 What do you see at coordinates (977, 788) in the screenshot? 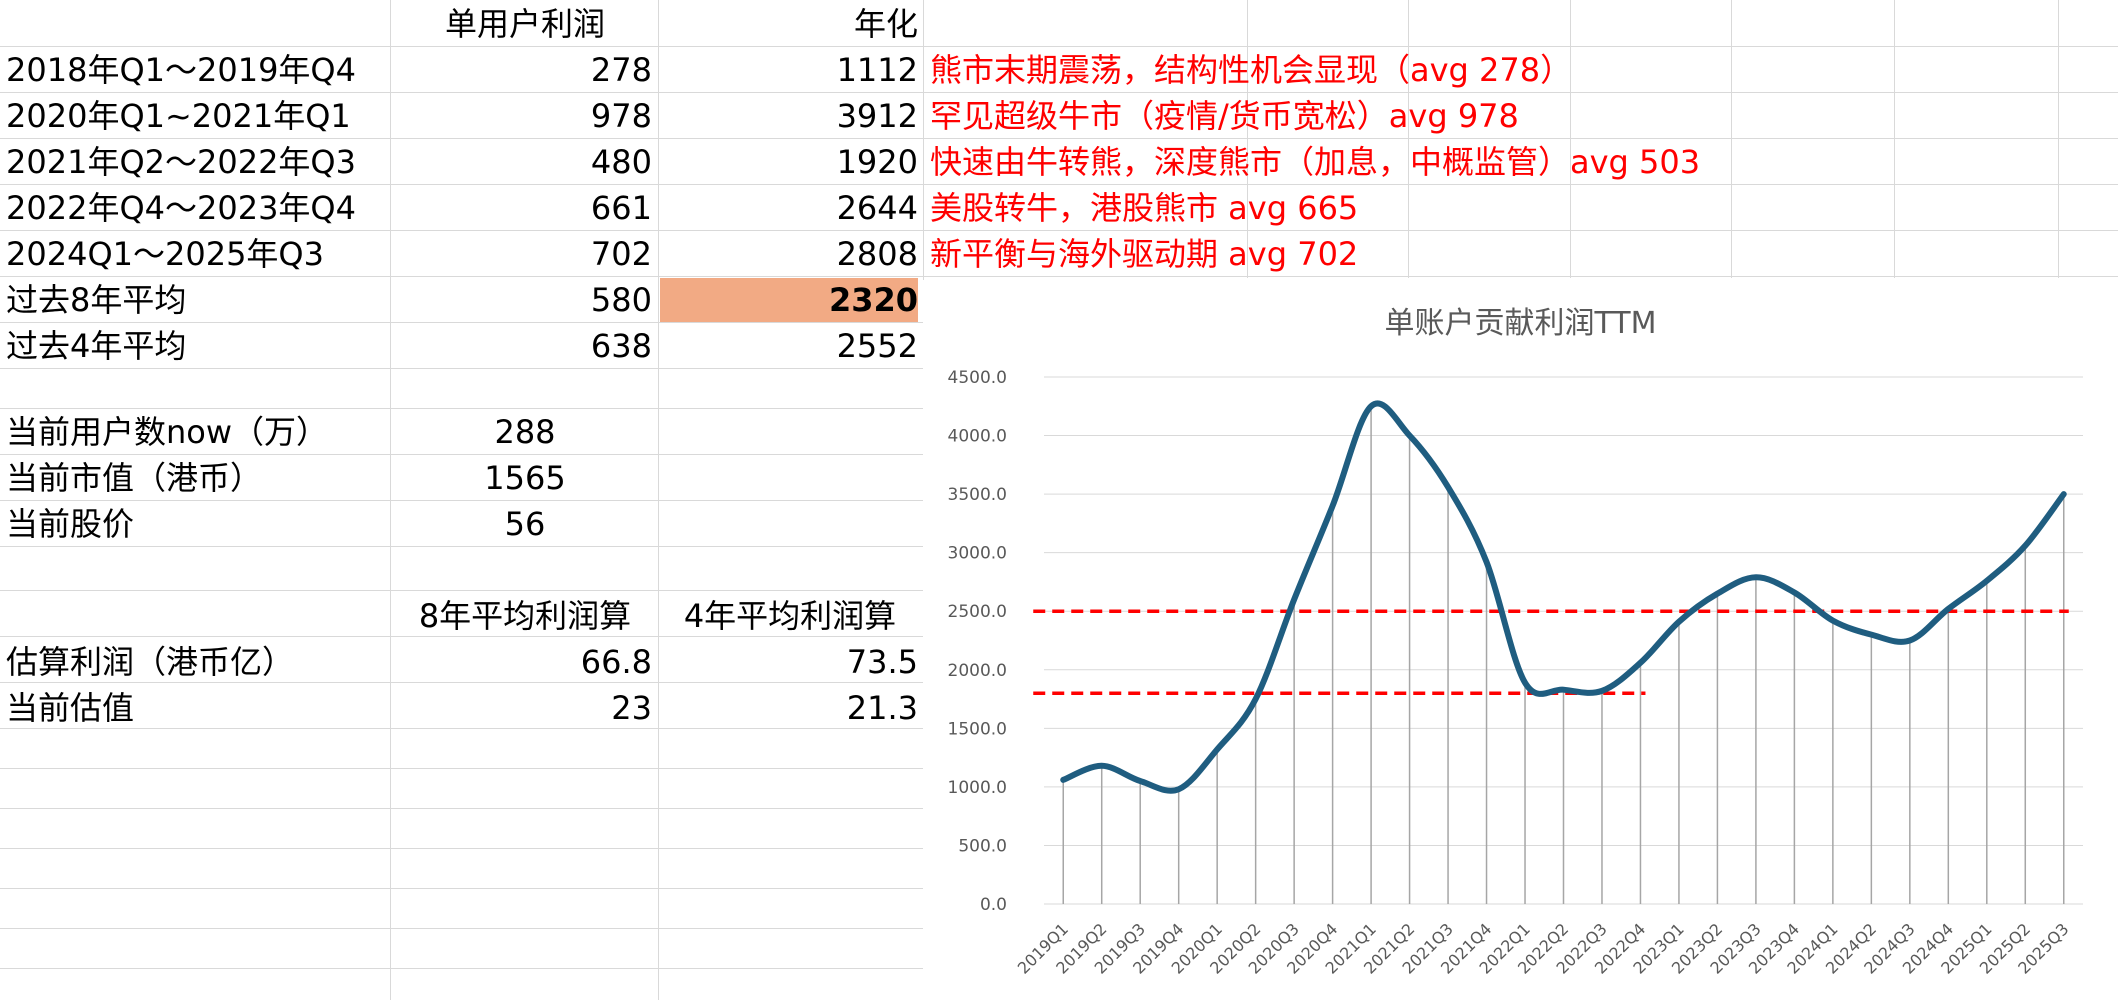
I see `y-tick-label: 1000.0` at bounding box center [977, 788].